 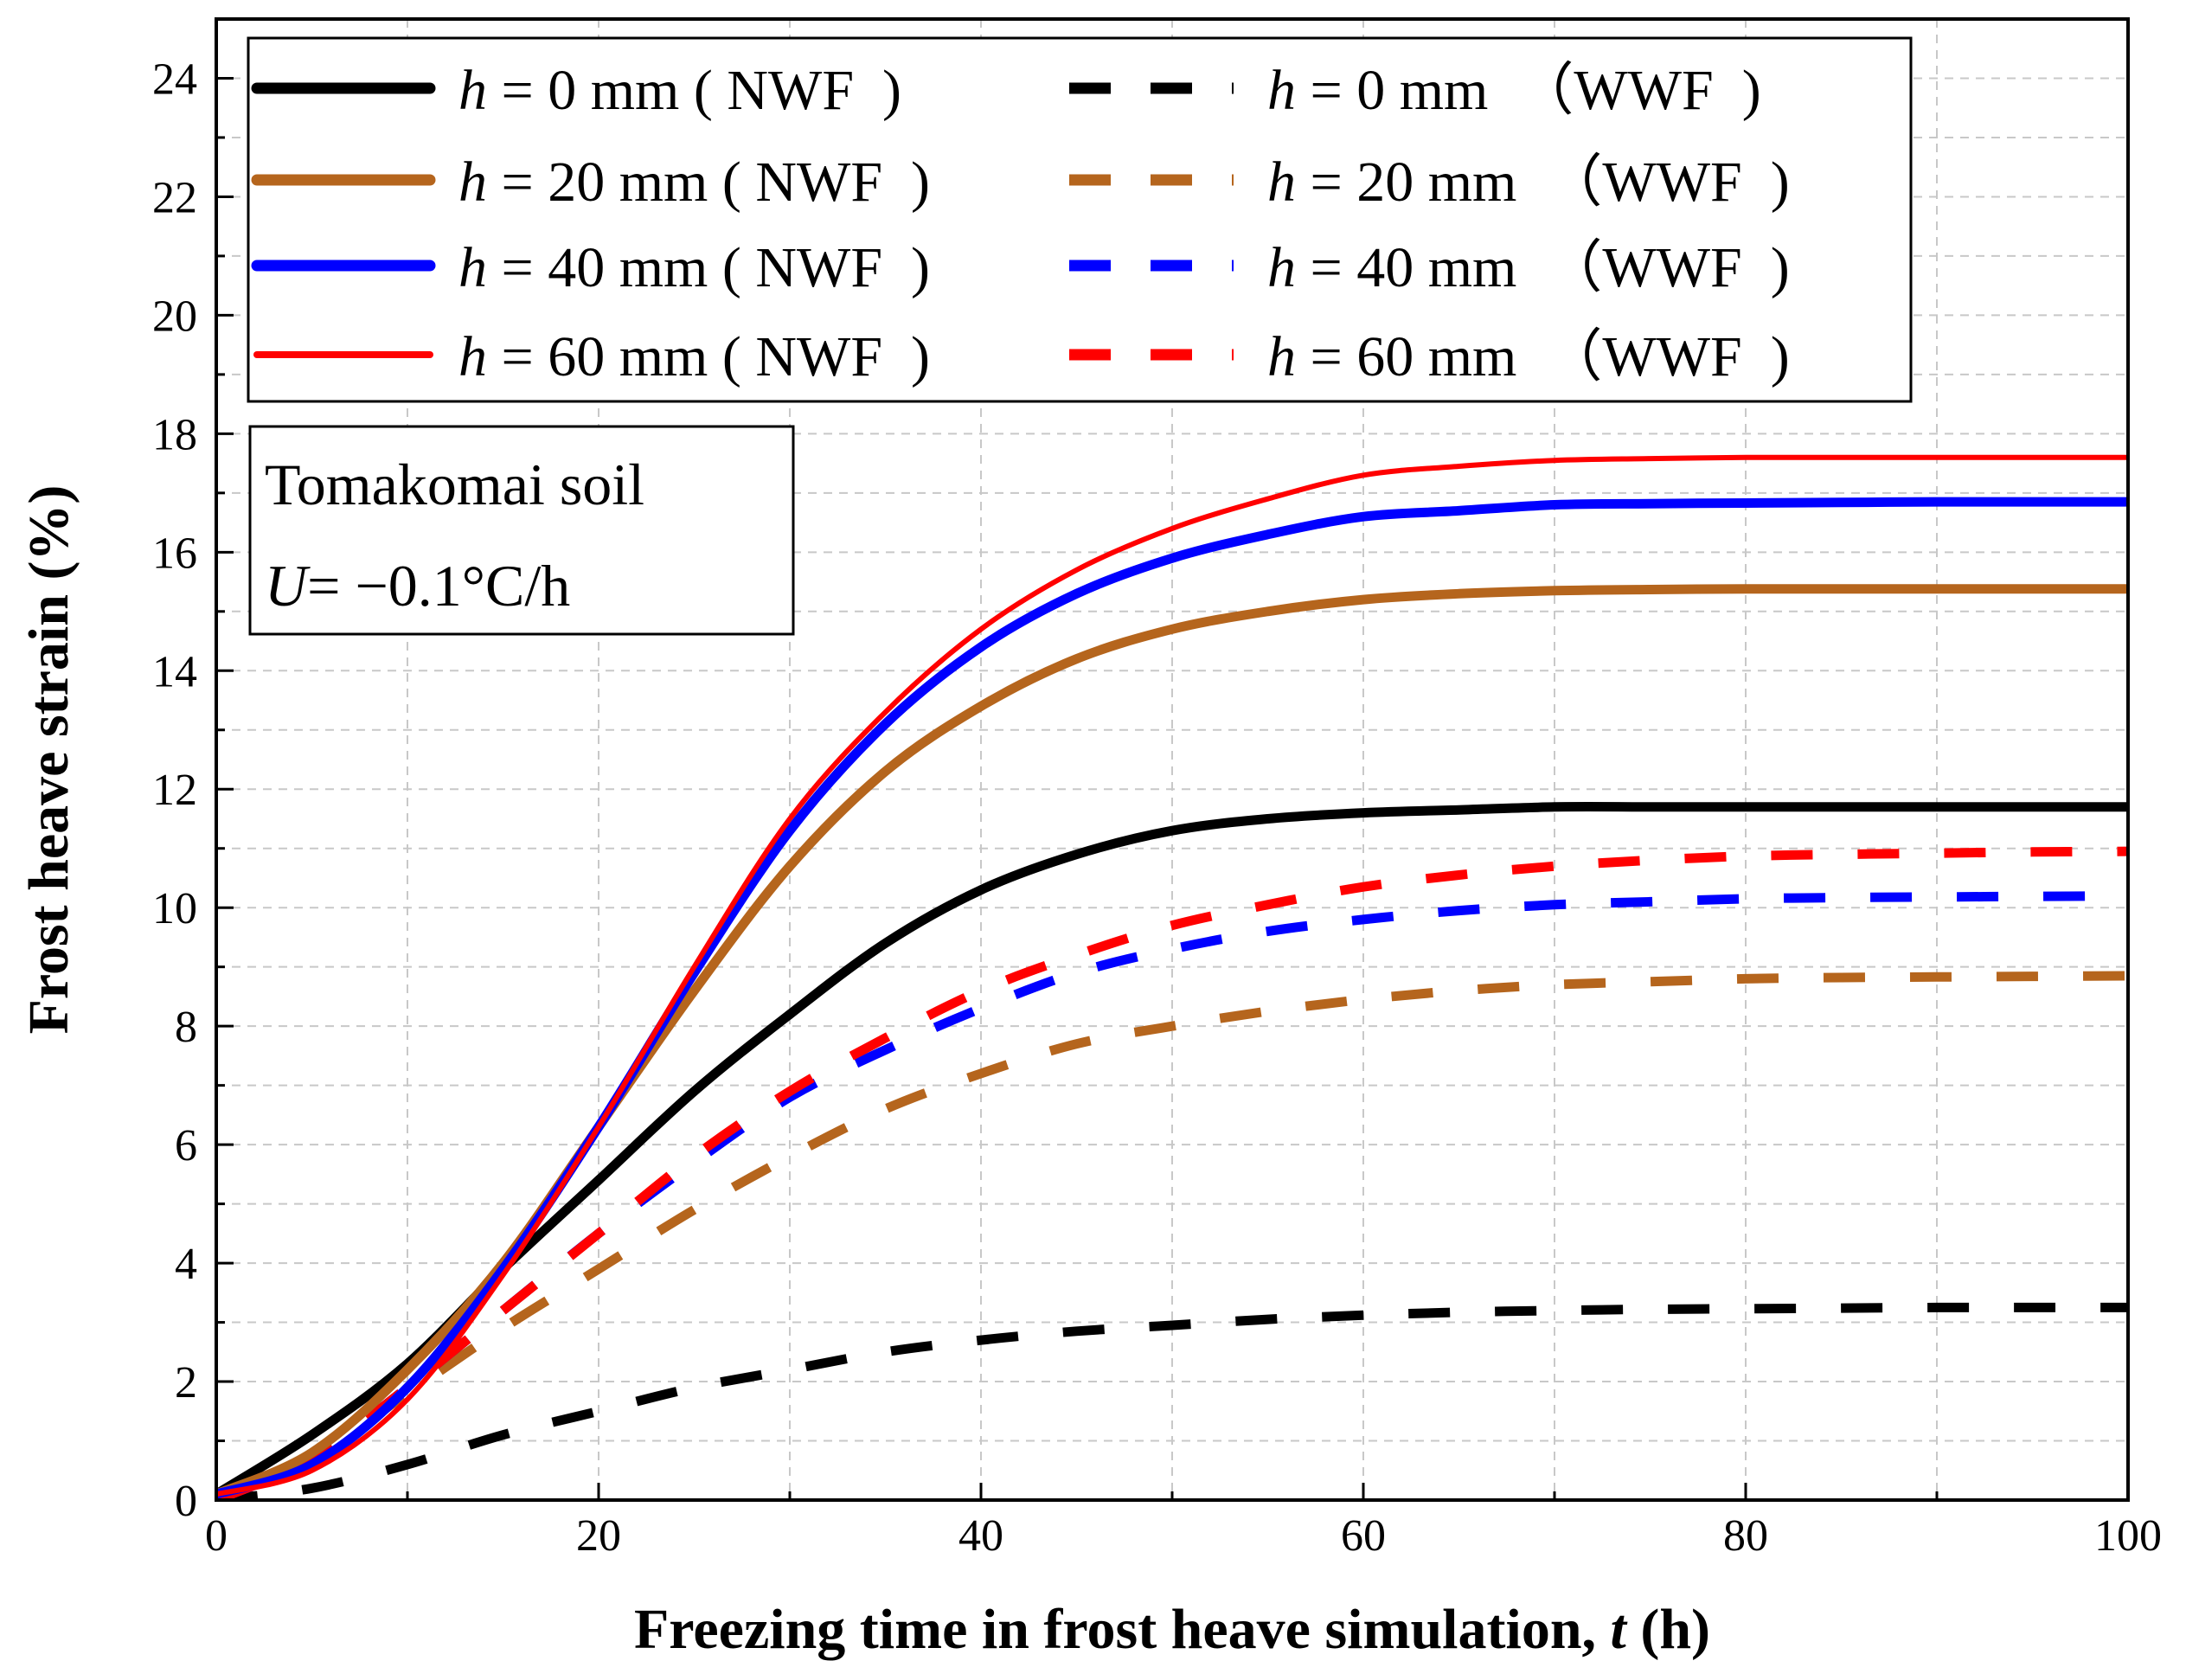 What do you see at coordinates (175, 79) in the screenshot?
I see `y-tick-label: 24` at bounding box center [175, 79].